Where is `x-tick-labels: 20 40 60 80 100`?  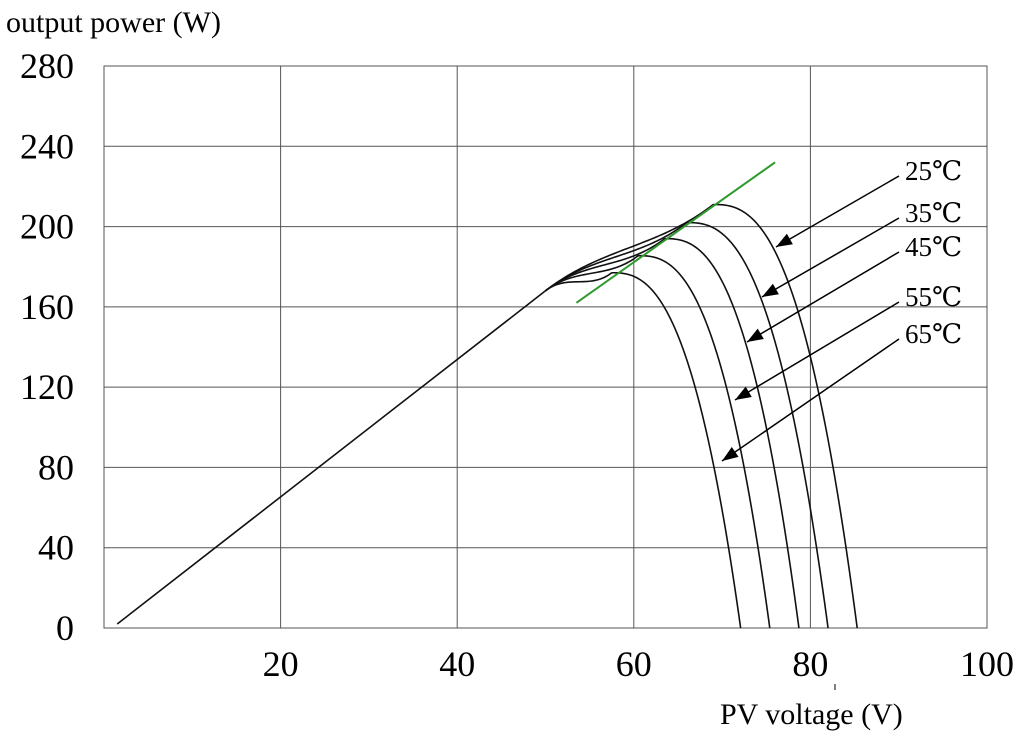
x-tick-labels: 20 40 60 80 100 is located at coordinates (638, 664).